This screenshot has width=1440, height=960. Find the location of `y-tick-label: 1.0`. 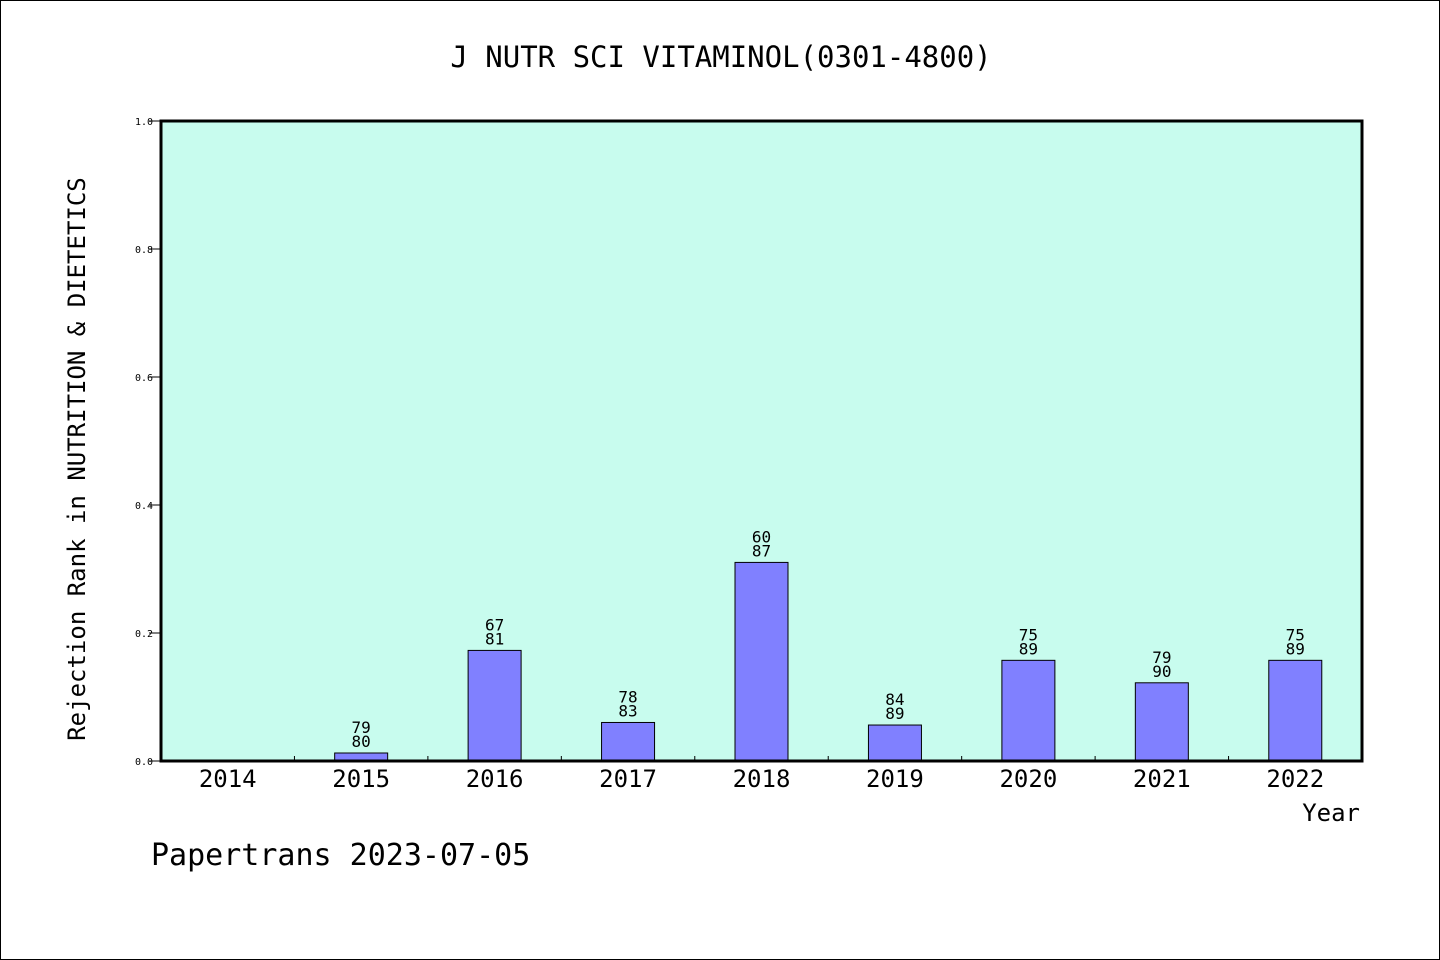

y-tick-label: 1.0 is located at coordinates (144, 122).